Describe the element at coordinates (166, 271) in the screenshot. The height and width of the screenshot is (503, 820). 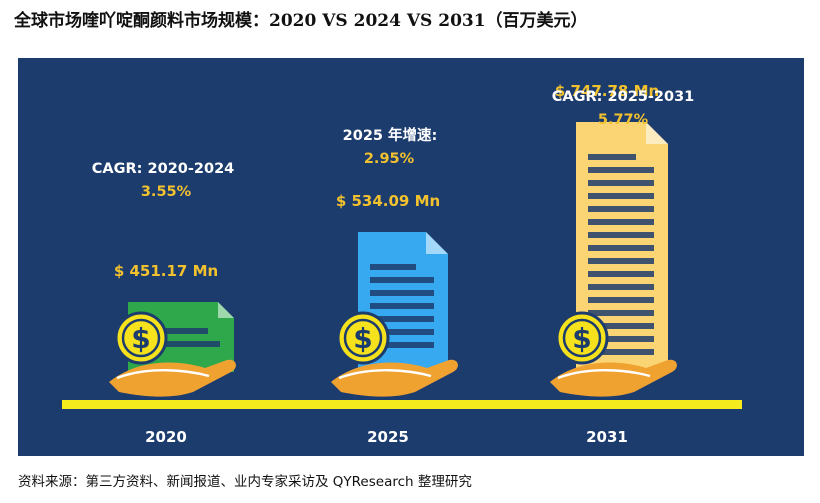
I see `value-label-2020: $ 451.17 Mn` at that location.